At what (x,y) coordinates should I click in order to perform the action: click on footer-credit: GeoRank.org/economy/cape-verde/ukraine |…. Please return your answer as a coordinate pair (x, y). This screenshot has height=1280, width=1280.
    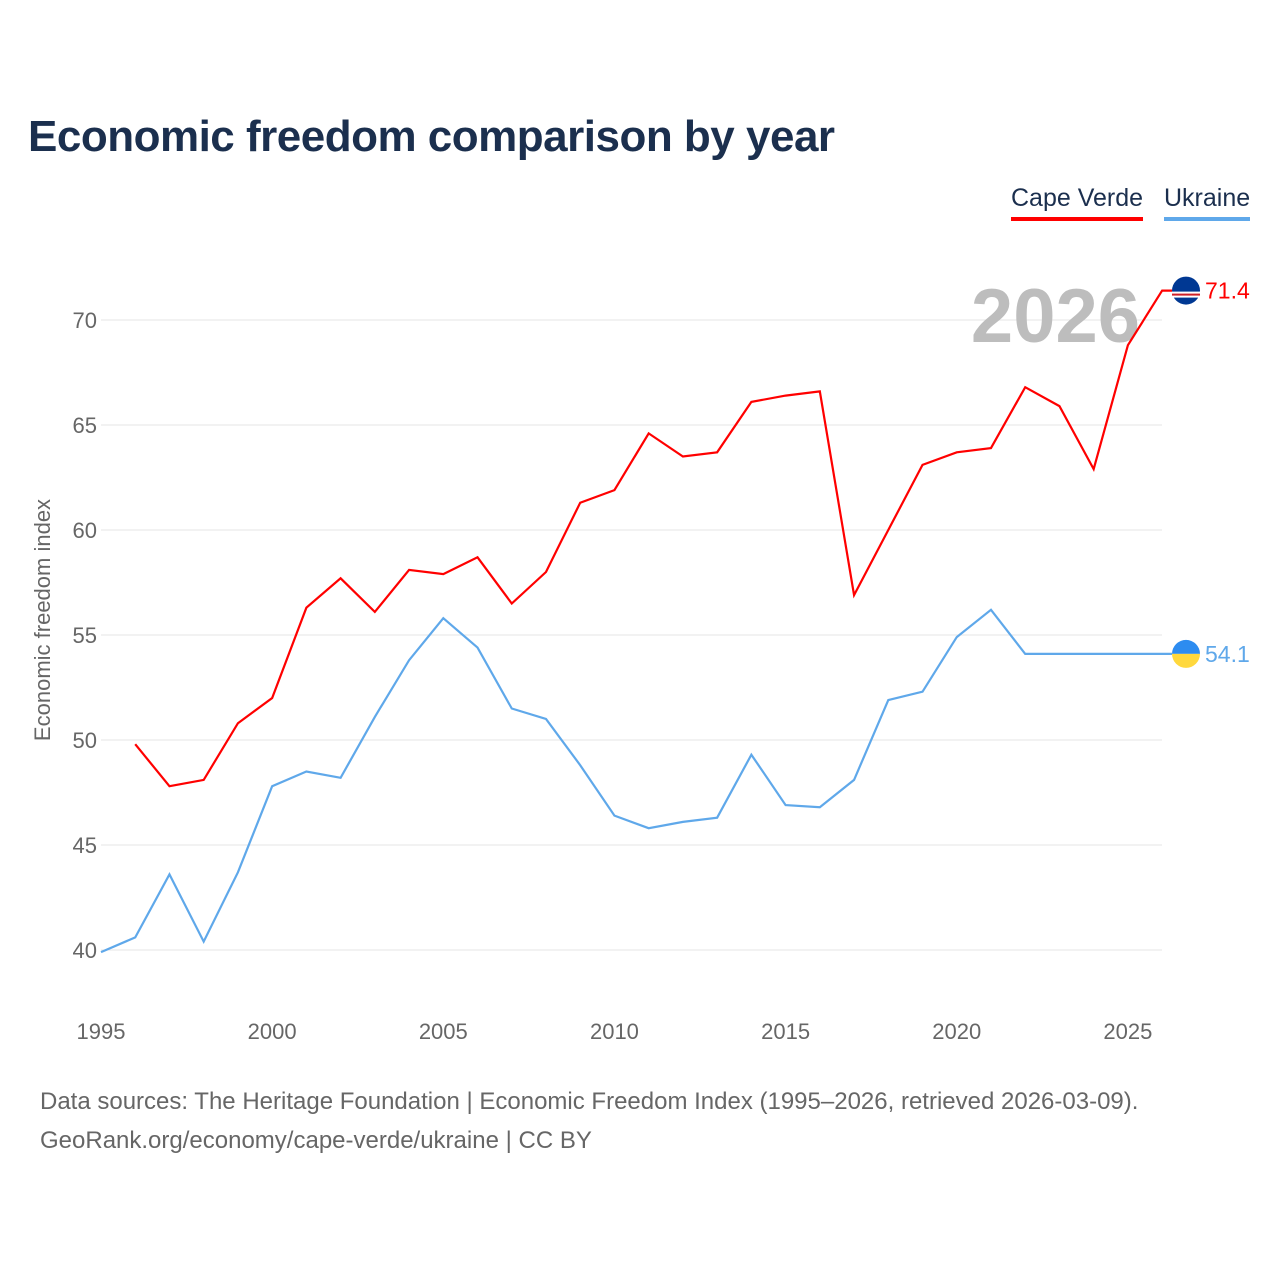
    Looking at the image, I should click on (316, 1140).